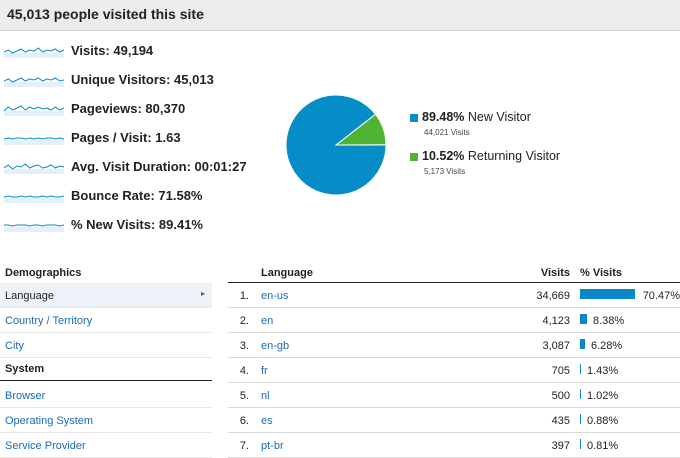 Image resolution: width=680 pixels, height=458 pixels. Describe the element at coordinates (514, 156) in the screenshot. I see `returning-visitor-label: Returning Visitor` at that location.